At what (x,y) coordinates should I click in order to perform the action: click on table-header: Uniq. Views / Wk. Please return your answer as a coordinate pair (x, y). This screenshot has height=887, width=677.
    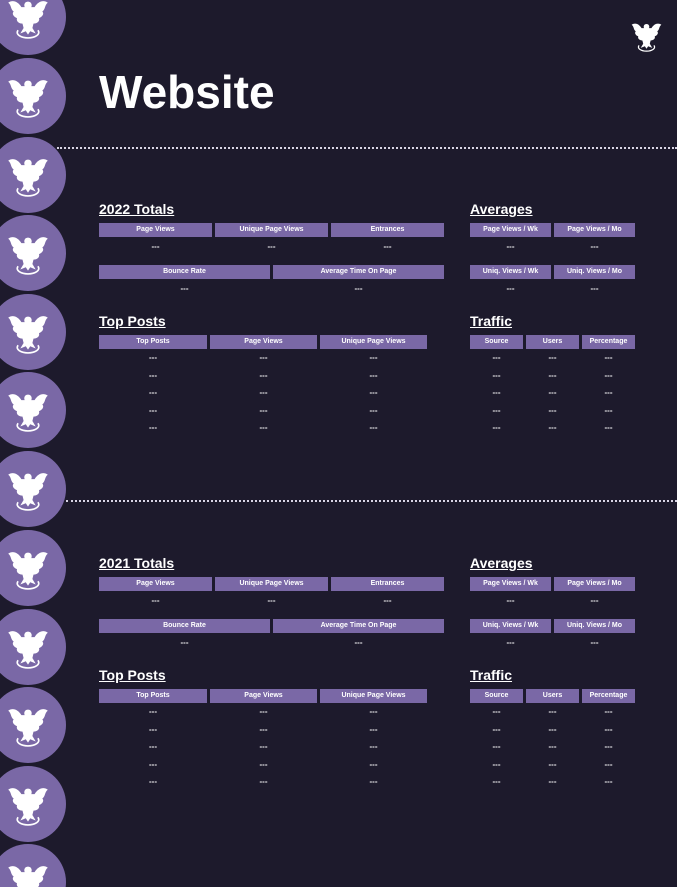
    Looking at the image, I should click on (510, 272).